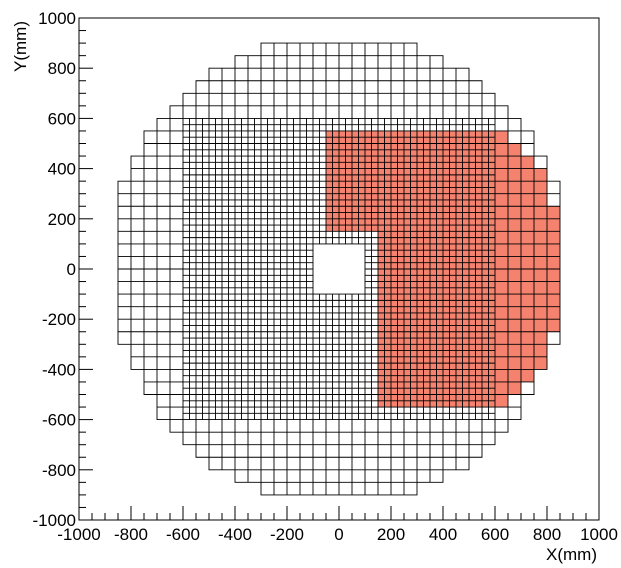 This screenshot has height=568, width=621. What do you see at coordinates (62, 118) in the screenshot?
I see `y-tick-label: 600` at bounding box center [62, 118].